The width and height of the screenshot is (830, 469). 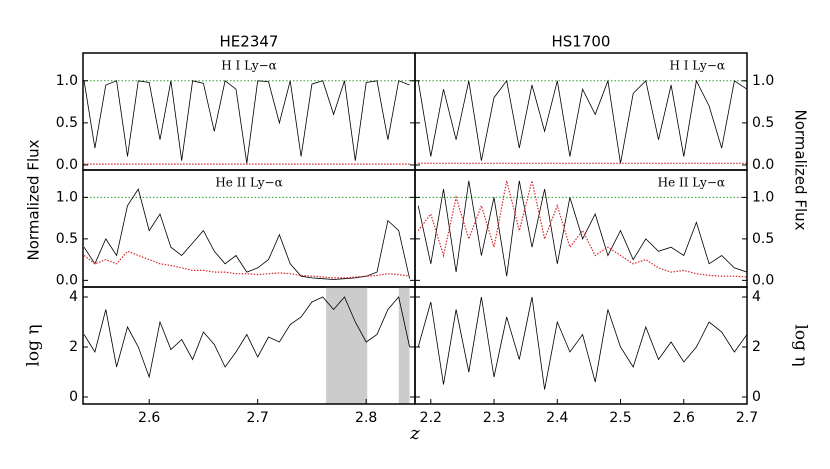 I want to click on x-tick-label: 2.8, so click(x=366, y=418).